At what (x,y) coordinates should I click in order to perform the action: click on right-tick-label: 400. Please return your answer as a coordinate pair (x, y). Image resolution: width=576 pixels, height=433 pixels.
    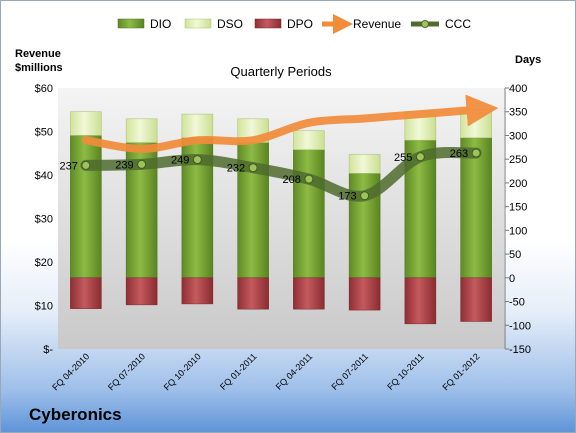
    Looking at the image, I should click on (518, 89).